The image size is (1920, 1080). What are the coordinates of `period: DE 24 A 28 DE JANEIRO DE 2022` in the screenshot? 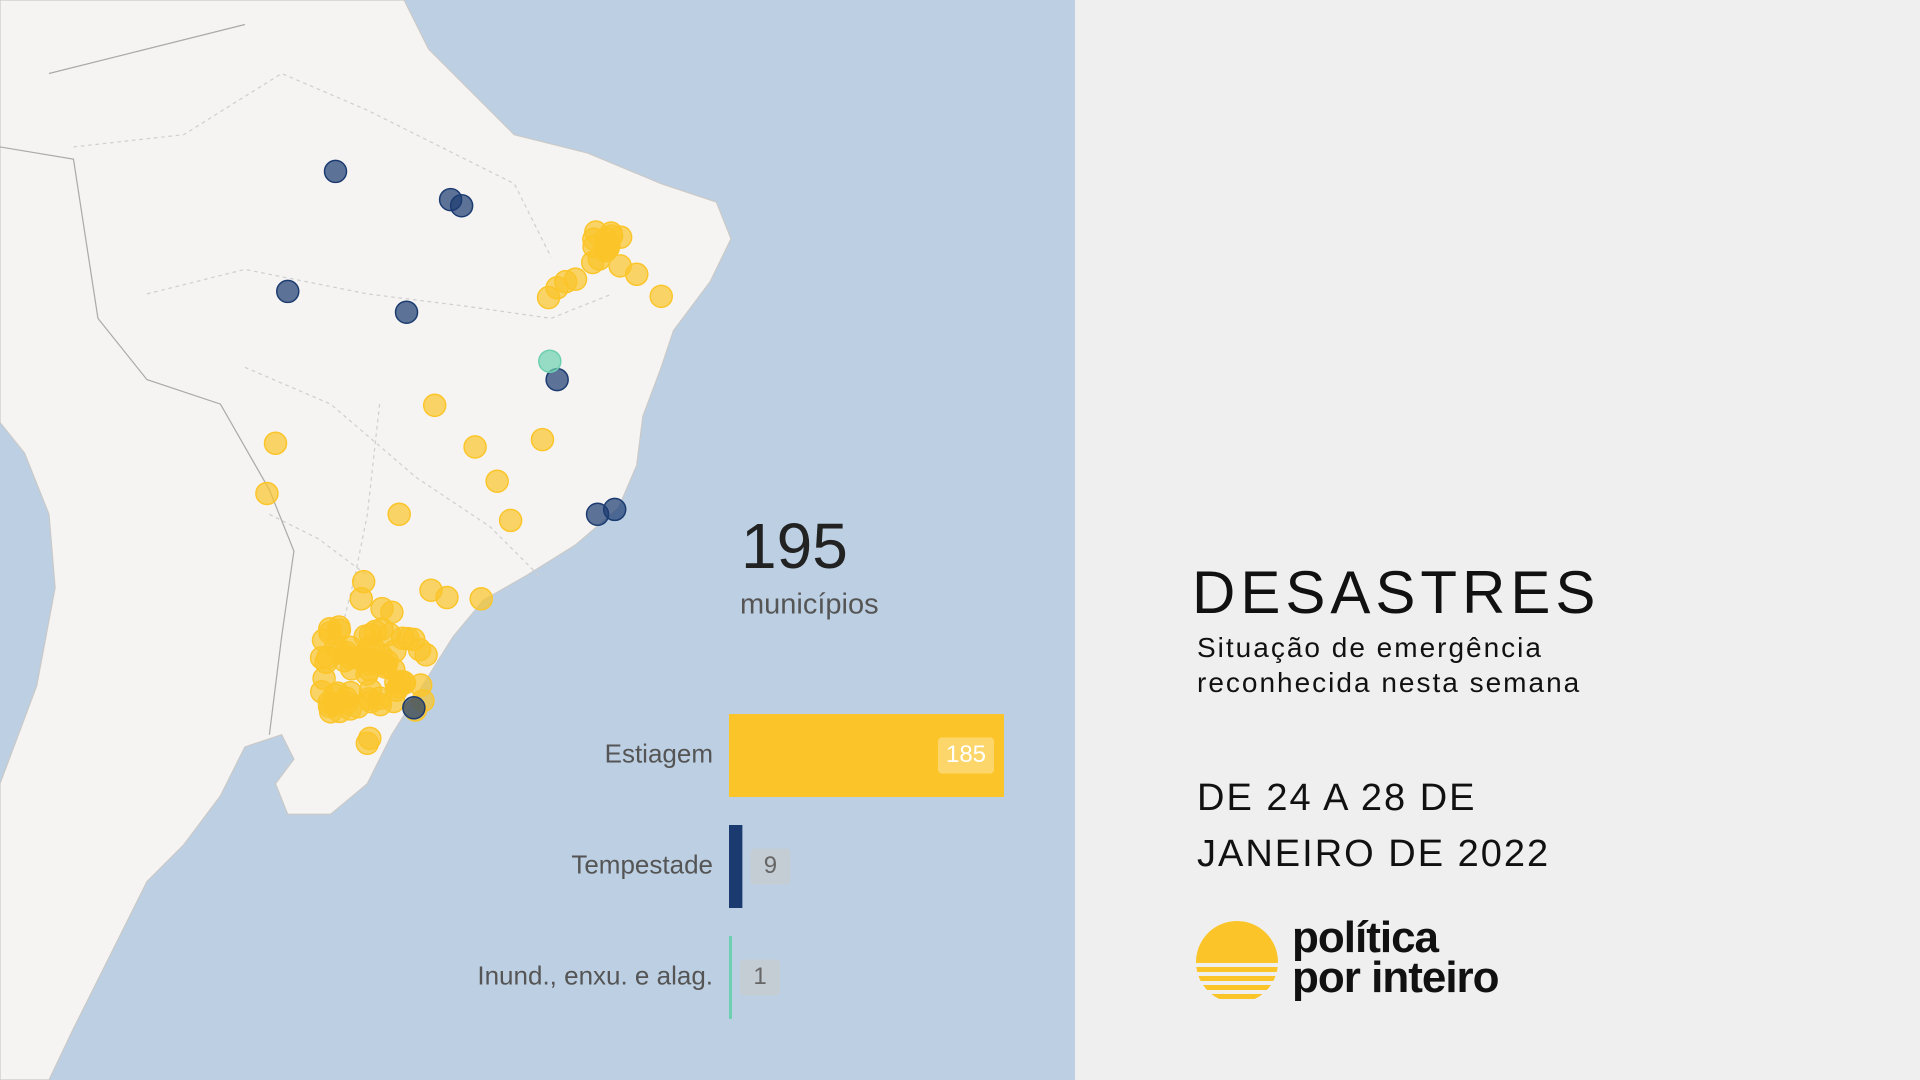 It's located at (1374, 826).